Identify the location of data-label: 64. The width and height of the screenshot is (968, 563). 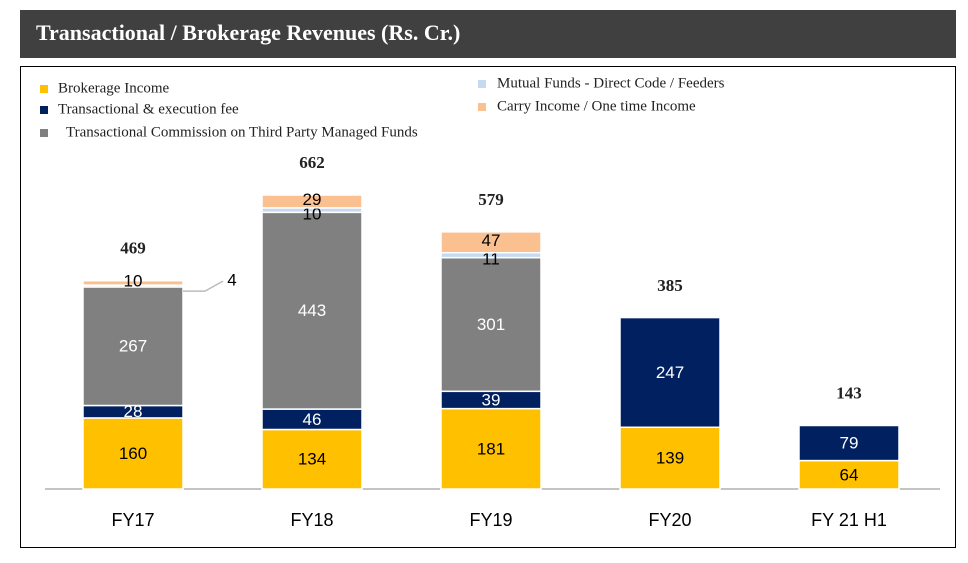
(849, 474).